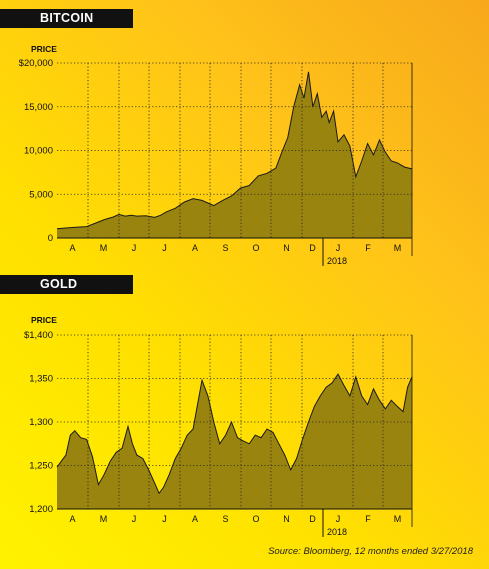 This screenshot has height=569, width=489. What do you see at coordinates (312, 519) in the screenshot?
I see `gold-month-label: D` at bounding box center [312, 519].